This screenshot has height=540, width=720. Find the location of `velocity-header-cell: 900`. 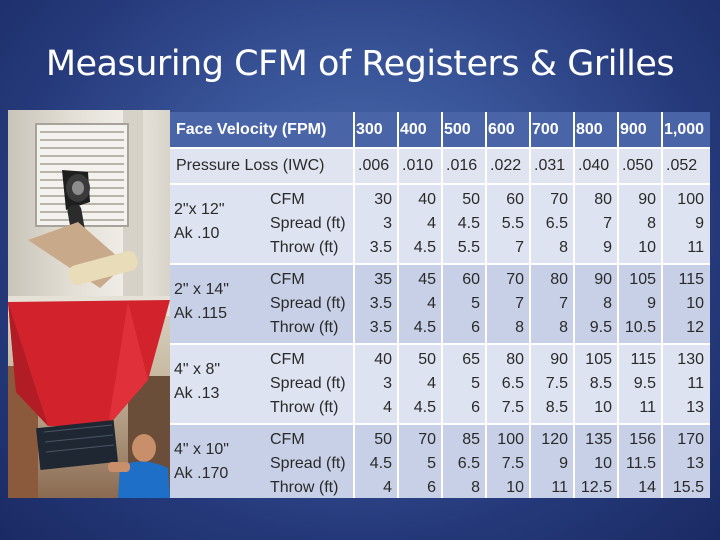

velocity-header-cell: 900 is located at coordinates (633, 129).